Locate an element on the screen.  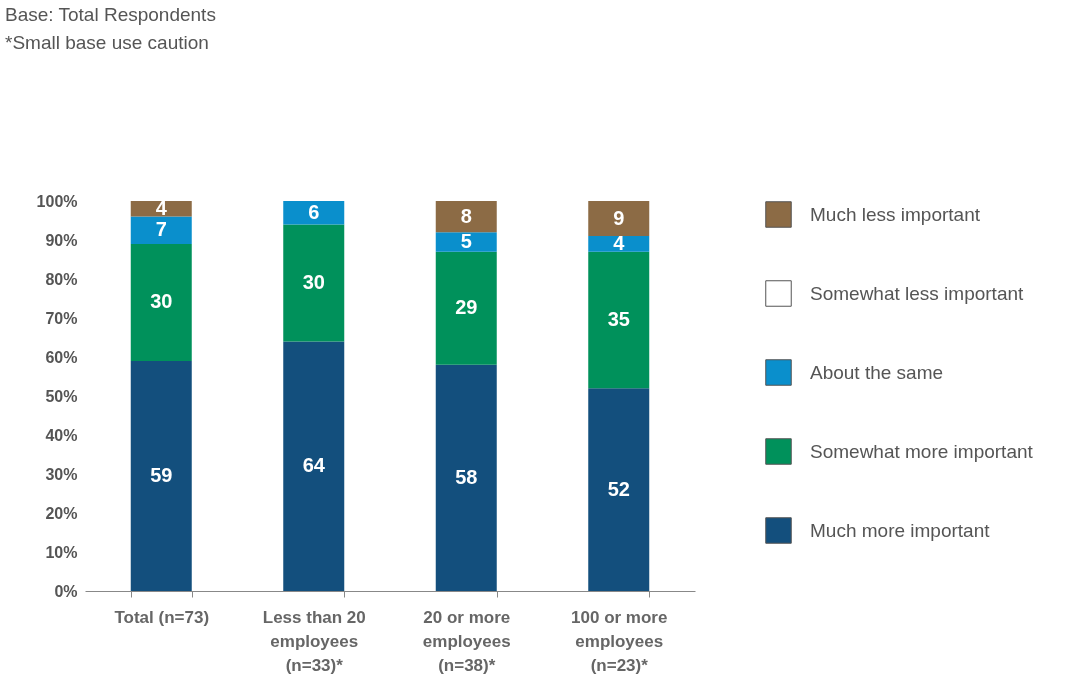
data-label: 59 is located at coordinates (161, 474).